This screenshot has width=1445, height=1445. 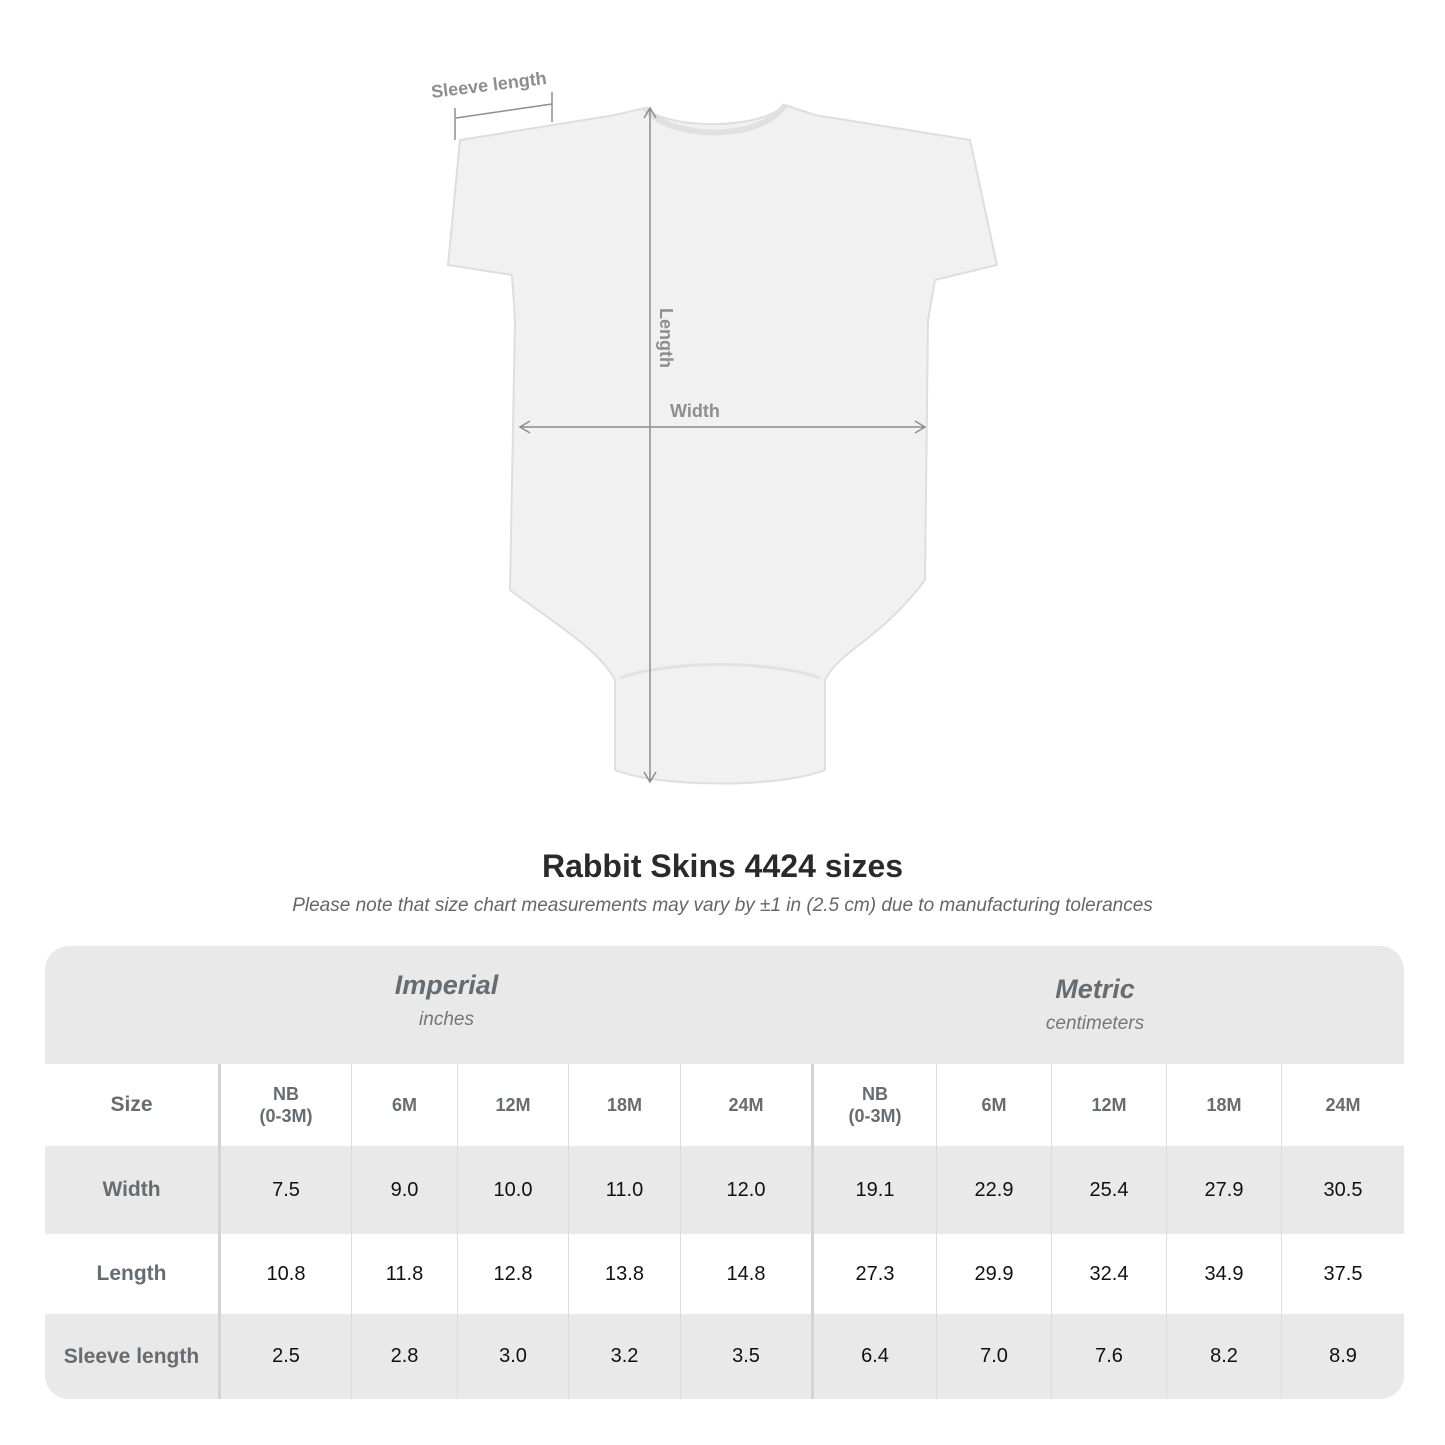 I want to click on table-cell: 9.0, so click(x=404, y=1190).